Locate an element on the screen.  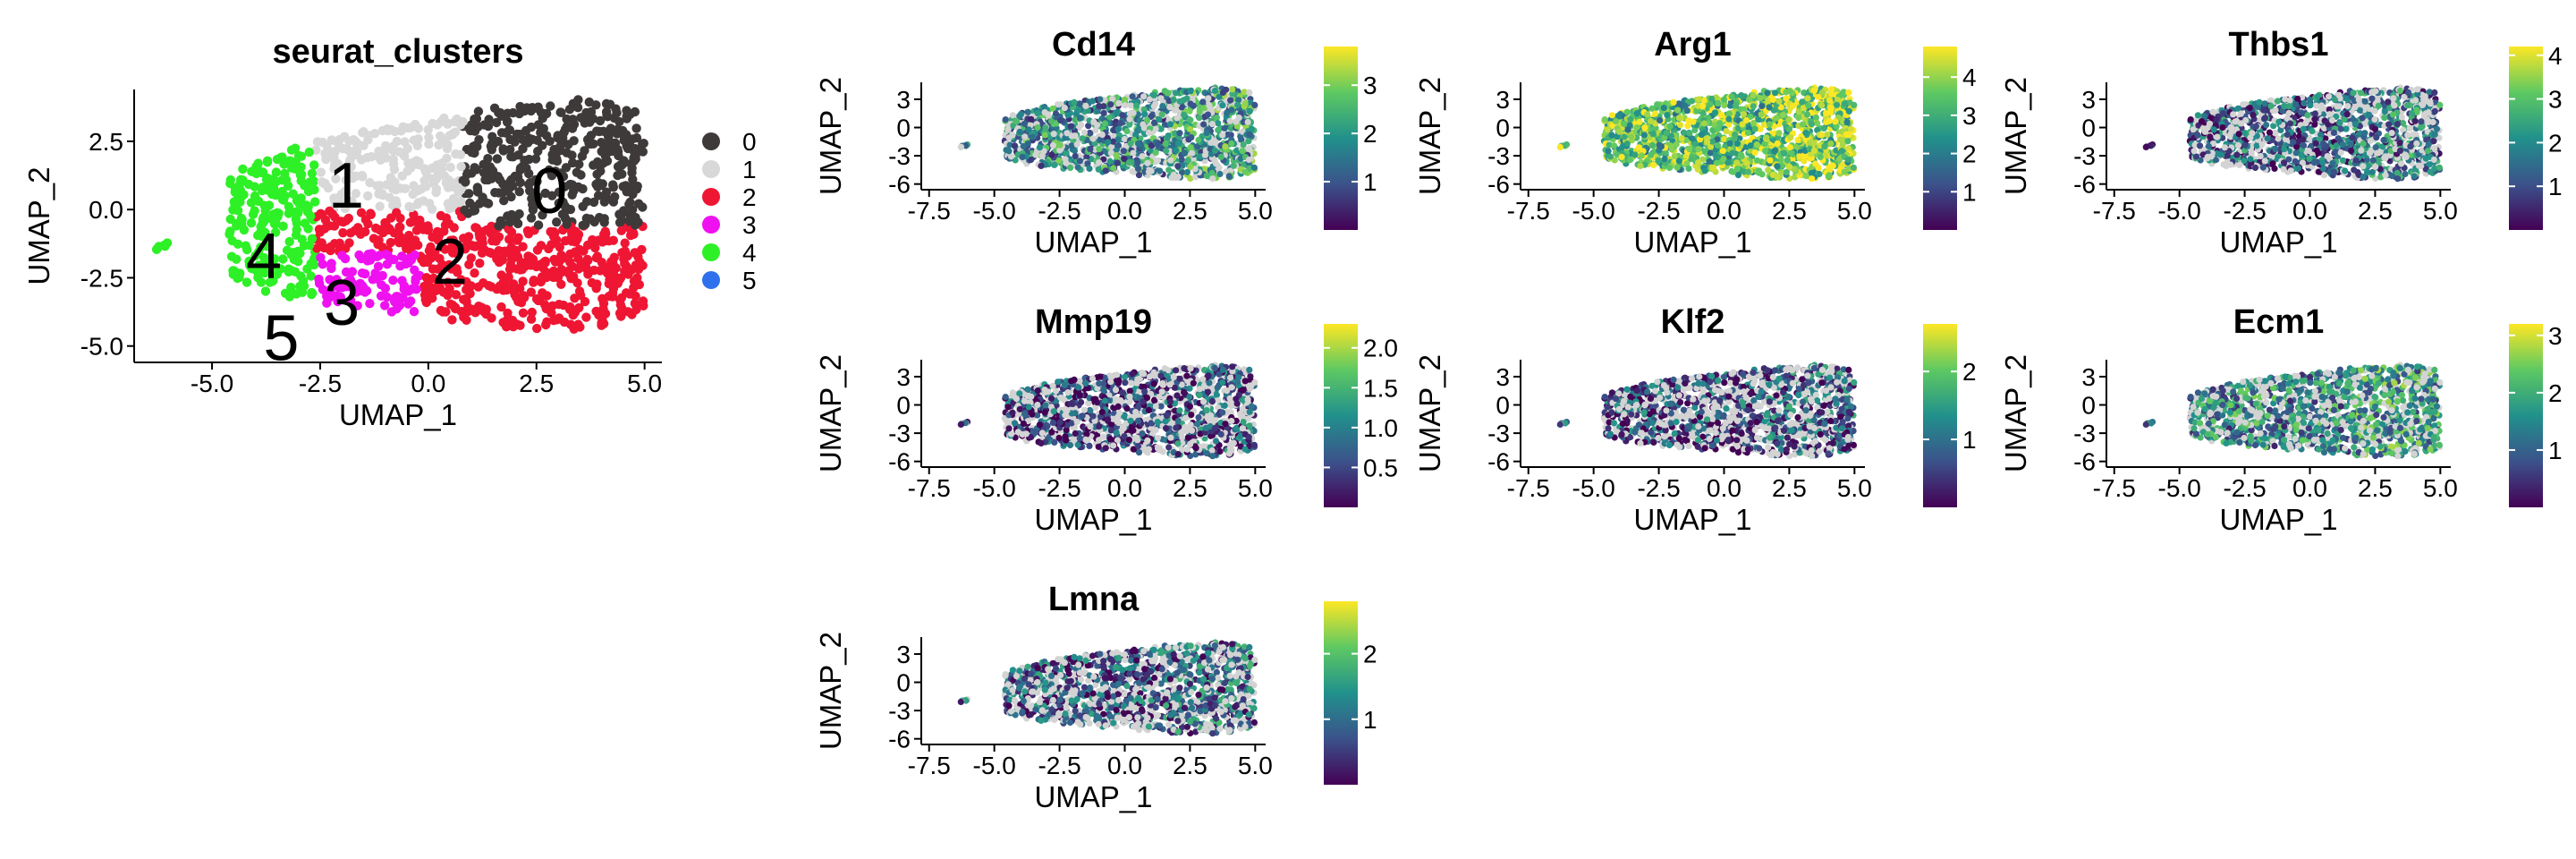
y-tick-label: -6 is located at coordinates (899, 185).